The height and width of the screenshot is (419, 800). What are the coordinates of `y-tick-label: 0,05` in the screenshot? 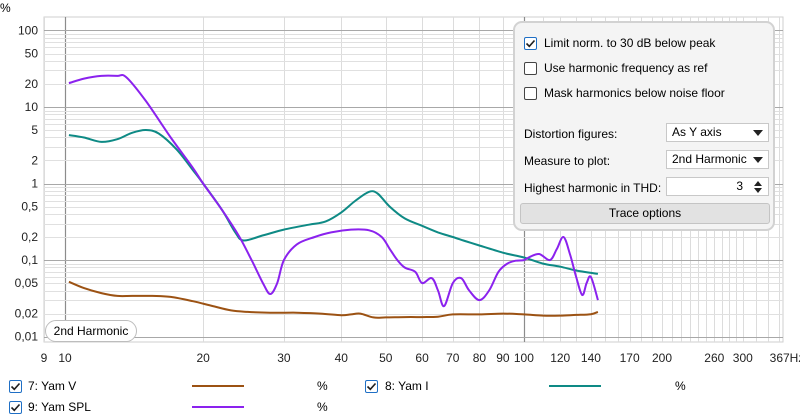 It's located at (27, 283).